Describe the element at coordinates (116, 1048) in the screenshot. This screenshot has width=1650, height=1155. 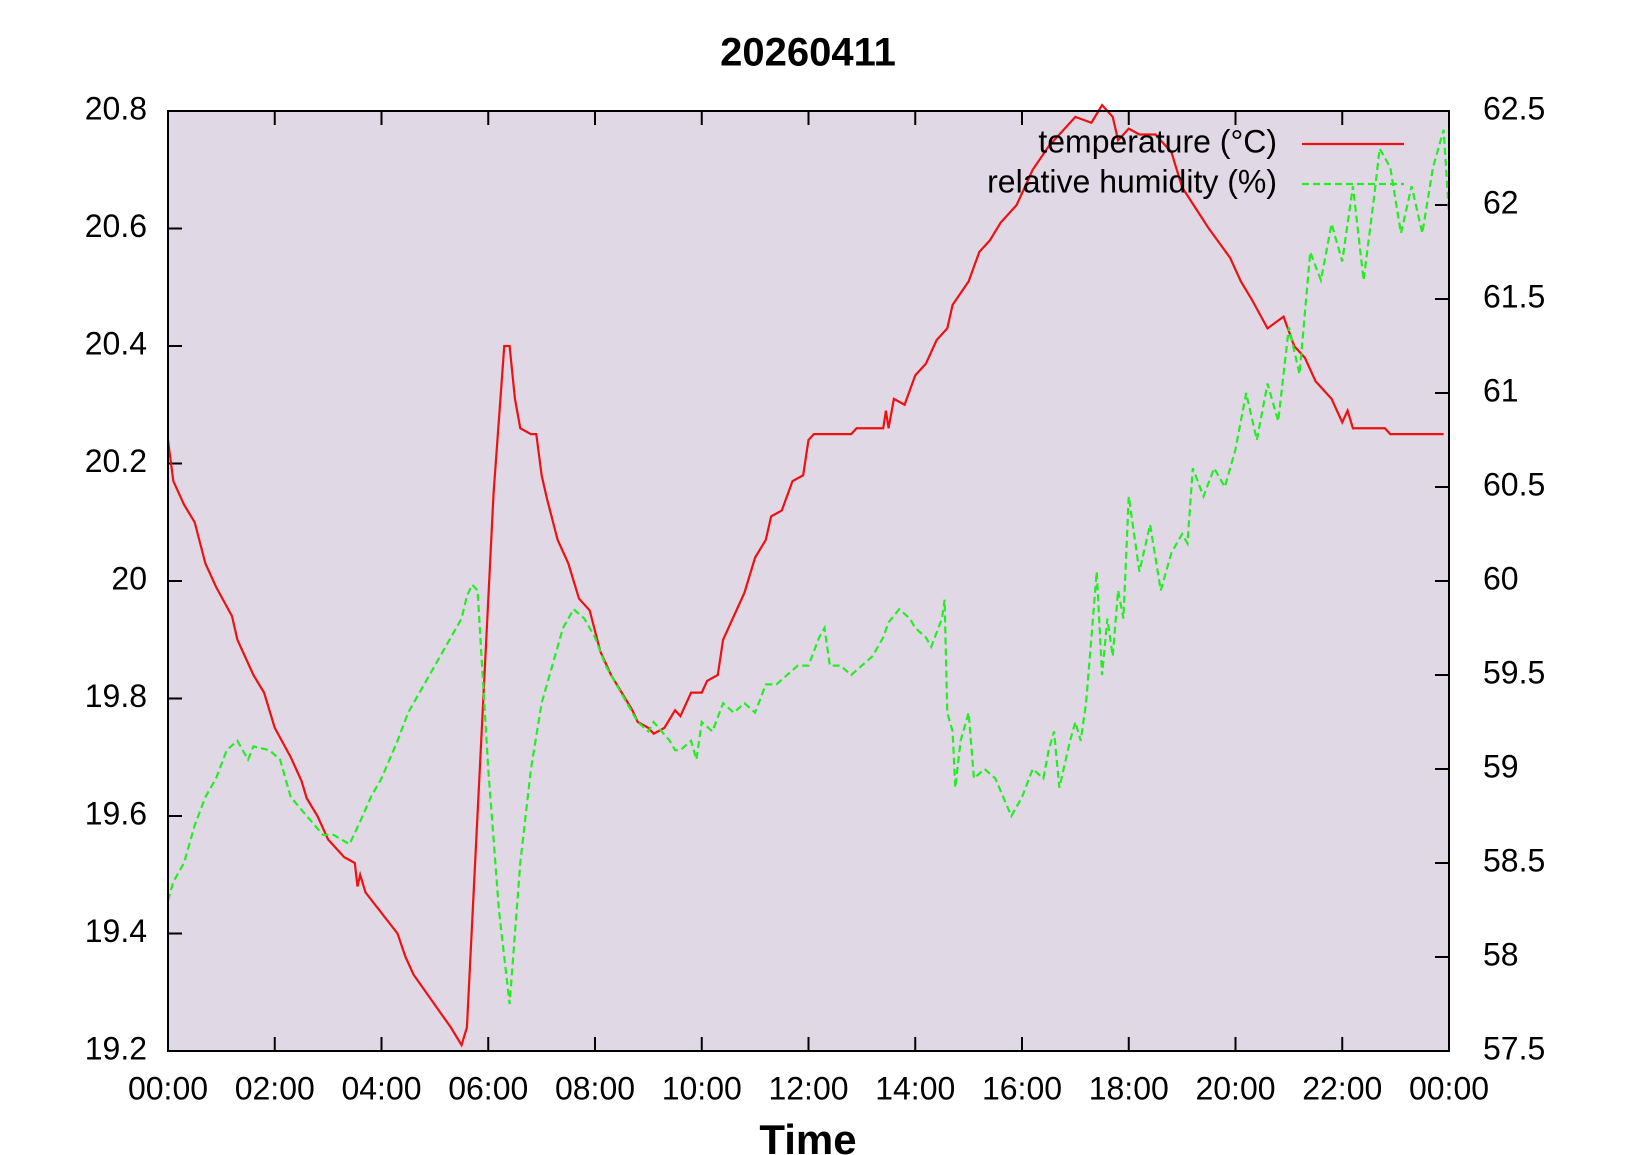
I see `y-tick-label: 19.2` at that location.